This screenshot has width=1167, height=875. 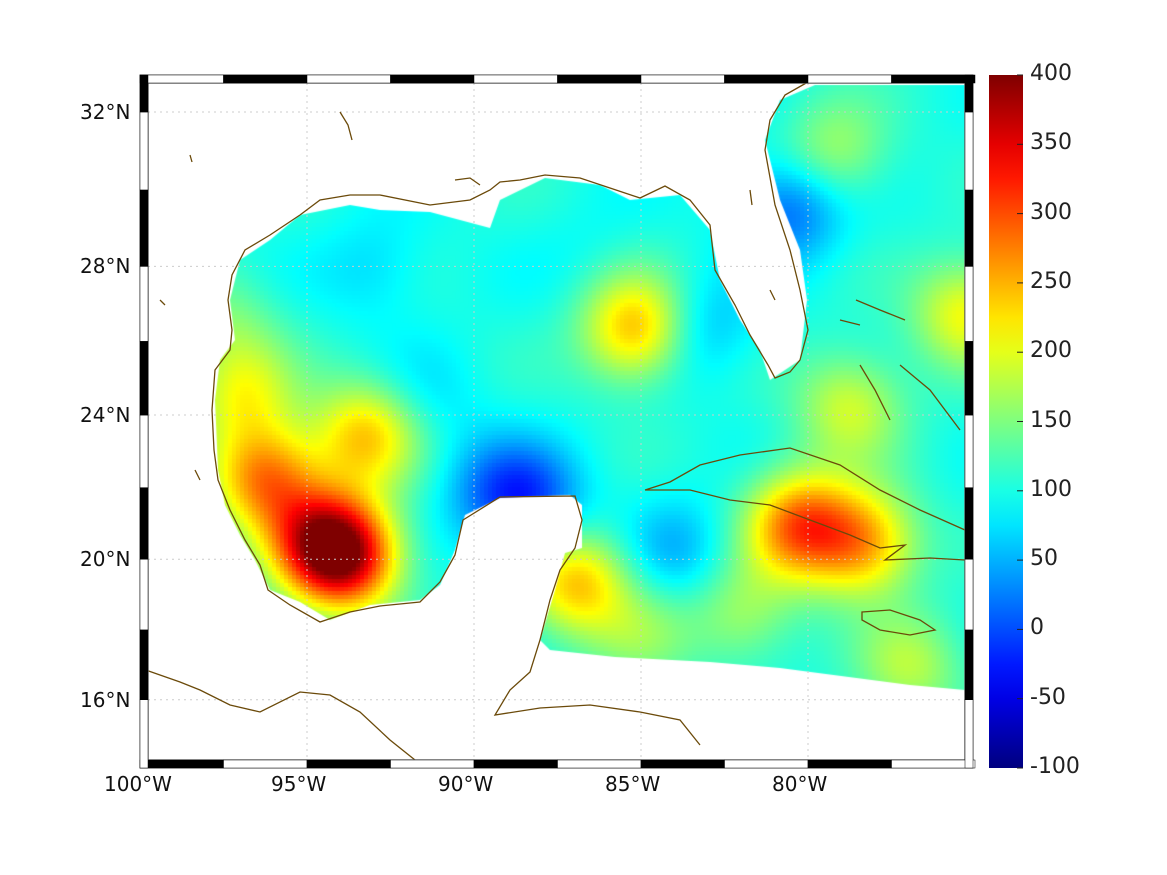 What do you see at coordinates (1051, 351) in the screenshot?
I see `colorbar-tick-label: 200` at bounding box center [1051, 351].